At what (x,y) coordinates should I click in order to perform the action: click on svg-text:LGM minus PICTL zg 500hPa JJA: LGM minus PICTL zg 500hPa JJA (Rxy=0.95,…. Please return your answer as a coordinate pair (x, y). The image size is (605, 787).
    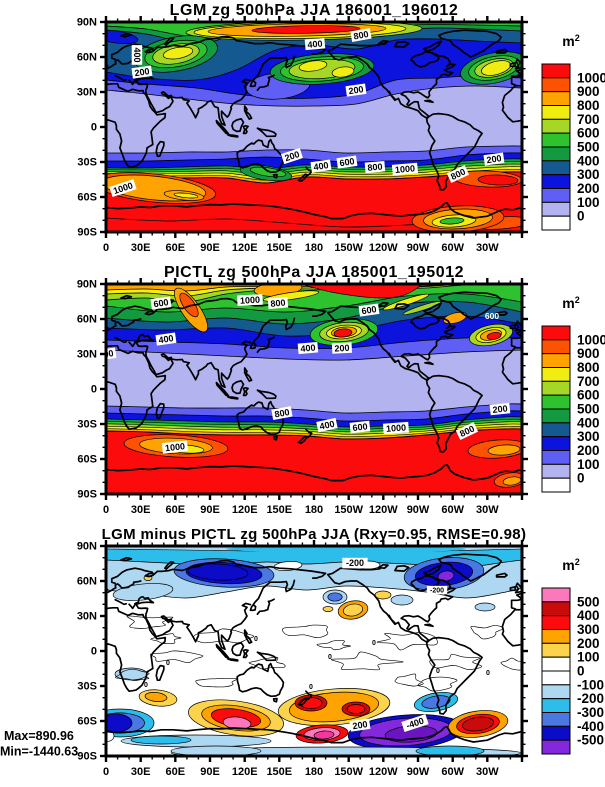
    Looking at the image, I should click on (314, 534).